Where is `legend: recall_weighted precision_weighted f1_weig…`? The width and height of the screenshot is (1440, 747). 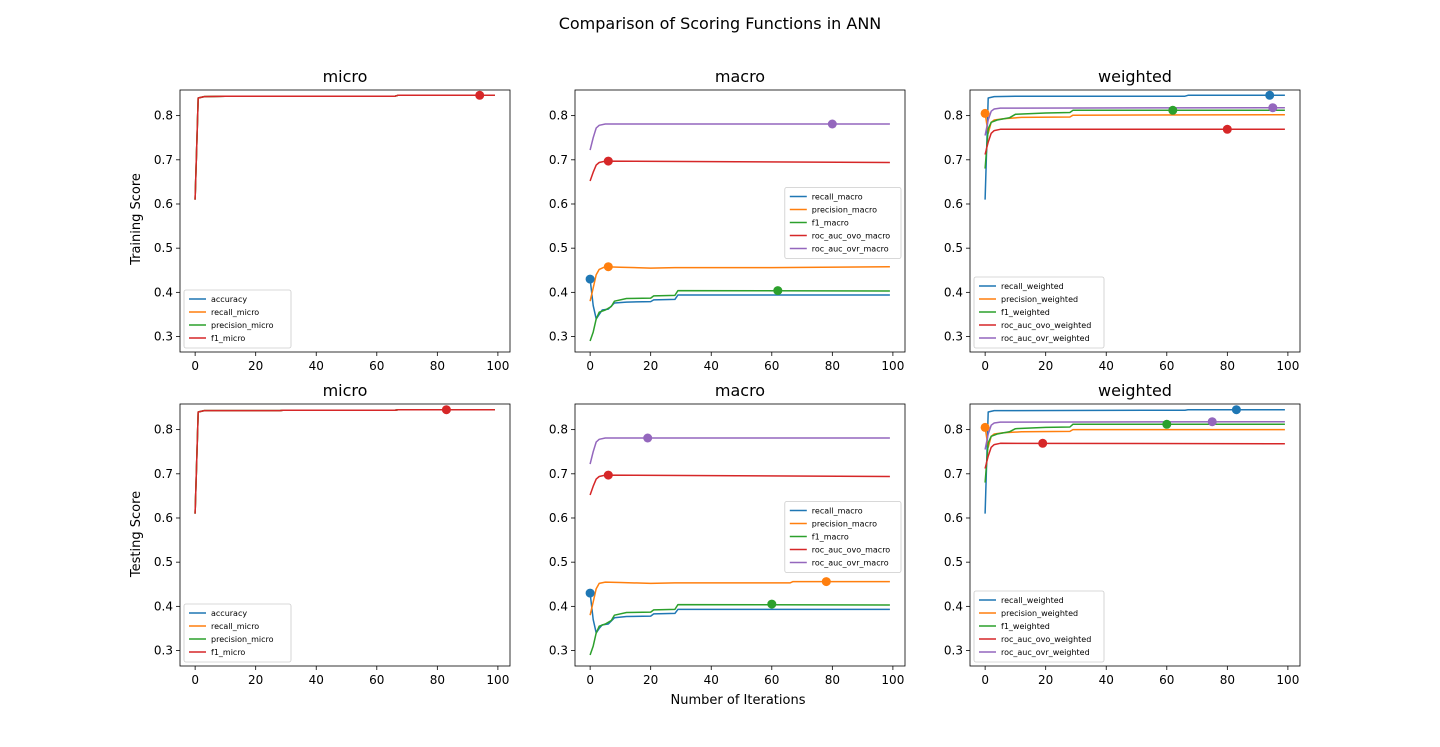 legend: recall_weighted precision_weighted f1_weig… is located at coordinates (1039, 626).